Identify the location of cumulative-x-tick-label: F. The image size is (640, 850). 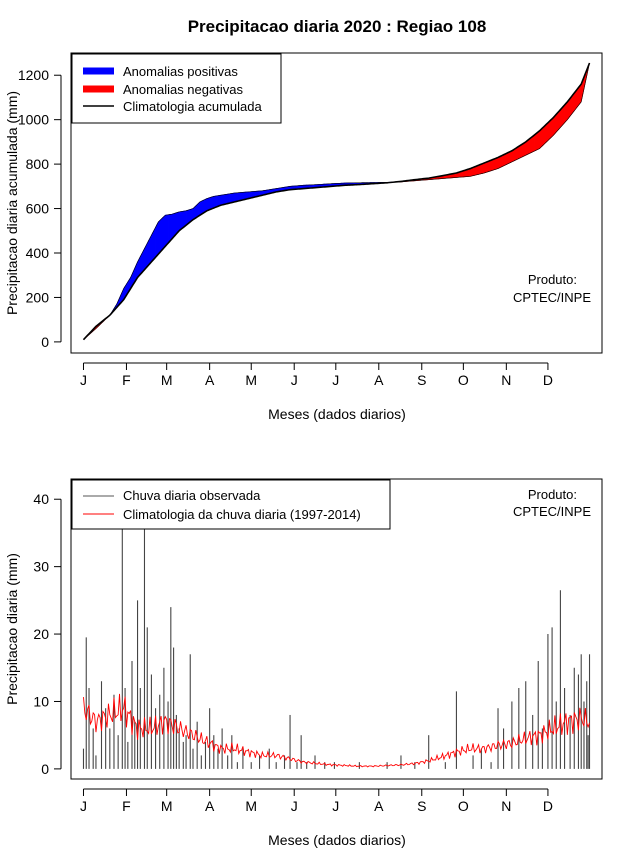
(126, 380).